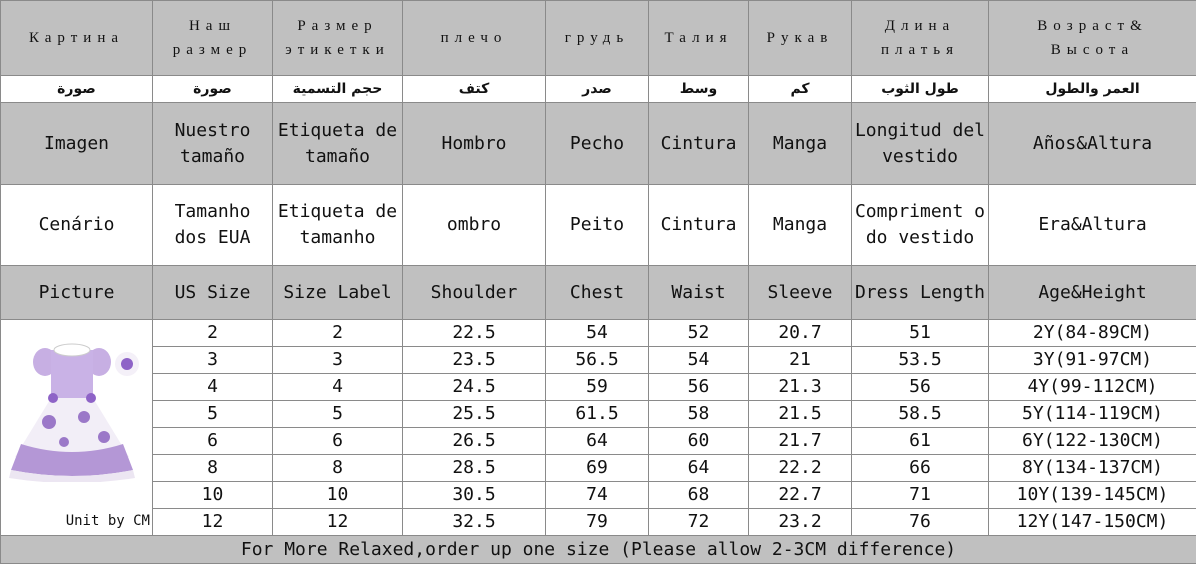  Describe the element at coordinates (474, 495) in the screenshot. I see `cell: 30.5` at that location.